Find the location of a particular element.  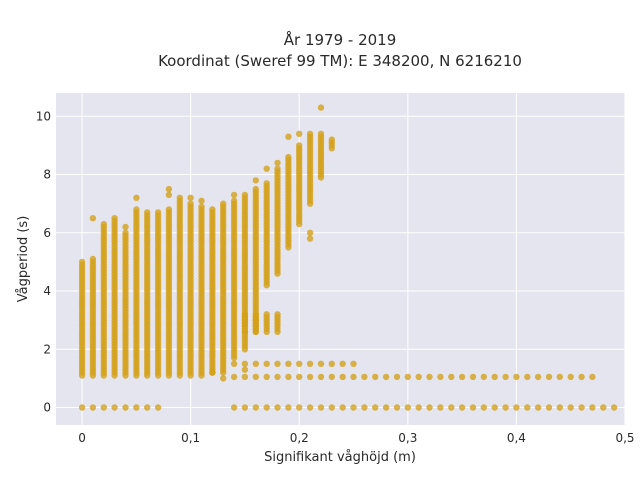

y-tick-label: 2 is located at coordinates (47, 349).